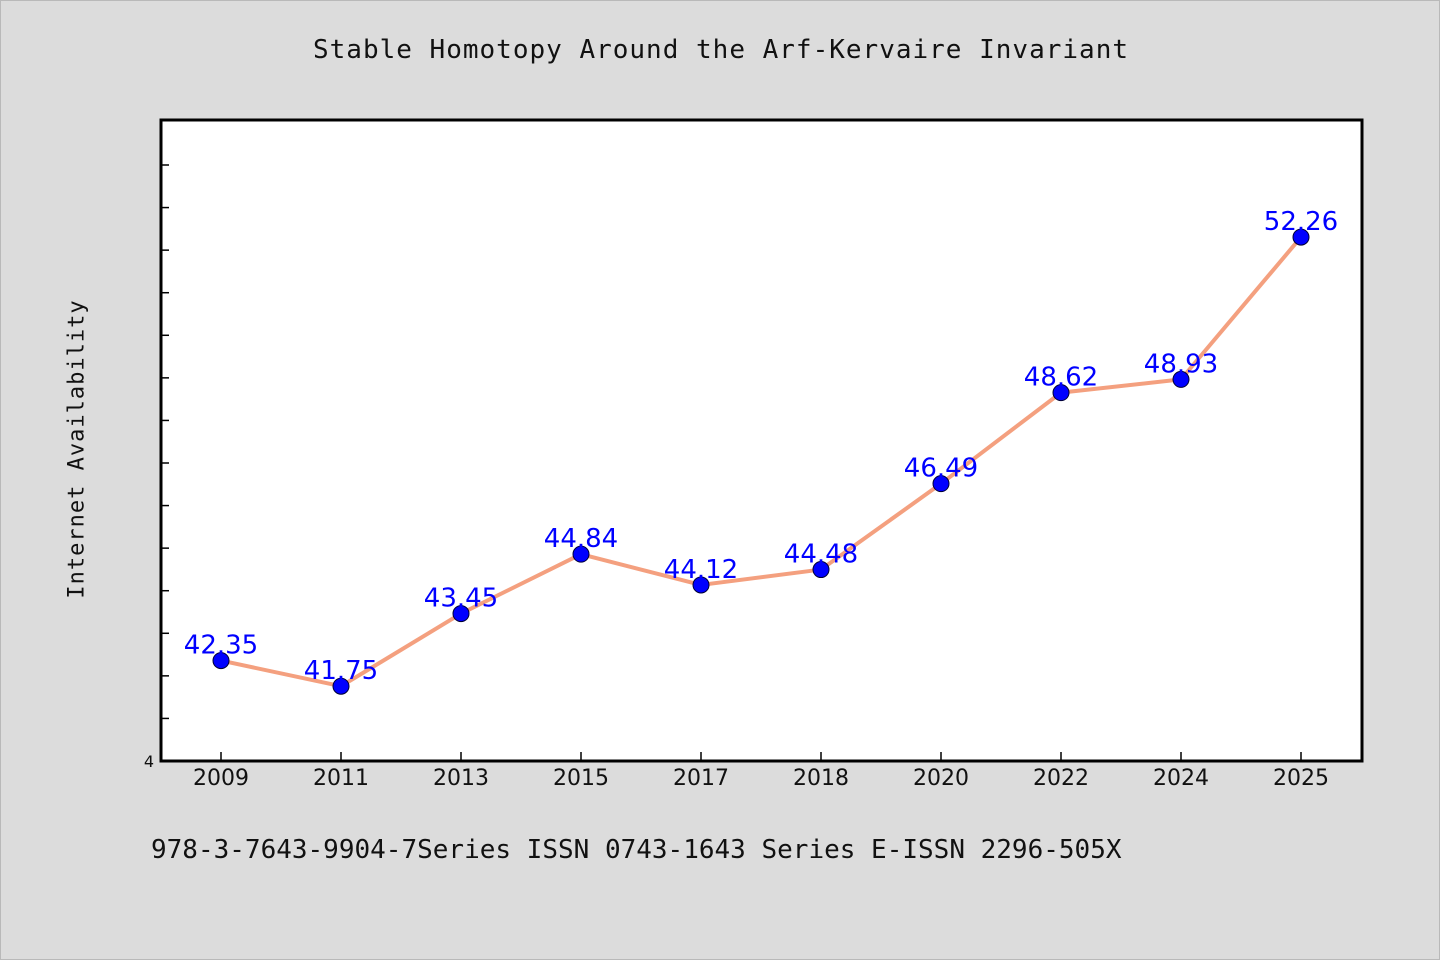 The width and height of the screenshot is (1440, 960). What do you see at coordinates (581, 778) in the screenshot?
I see `x-tick-label: 2015` at bounding box center [581, 778].